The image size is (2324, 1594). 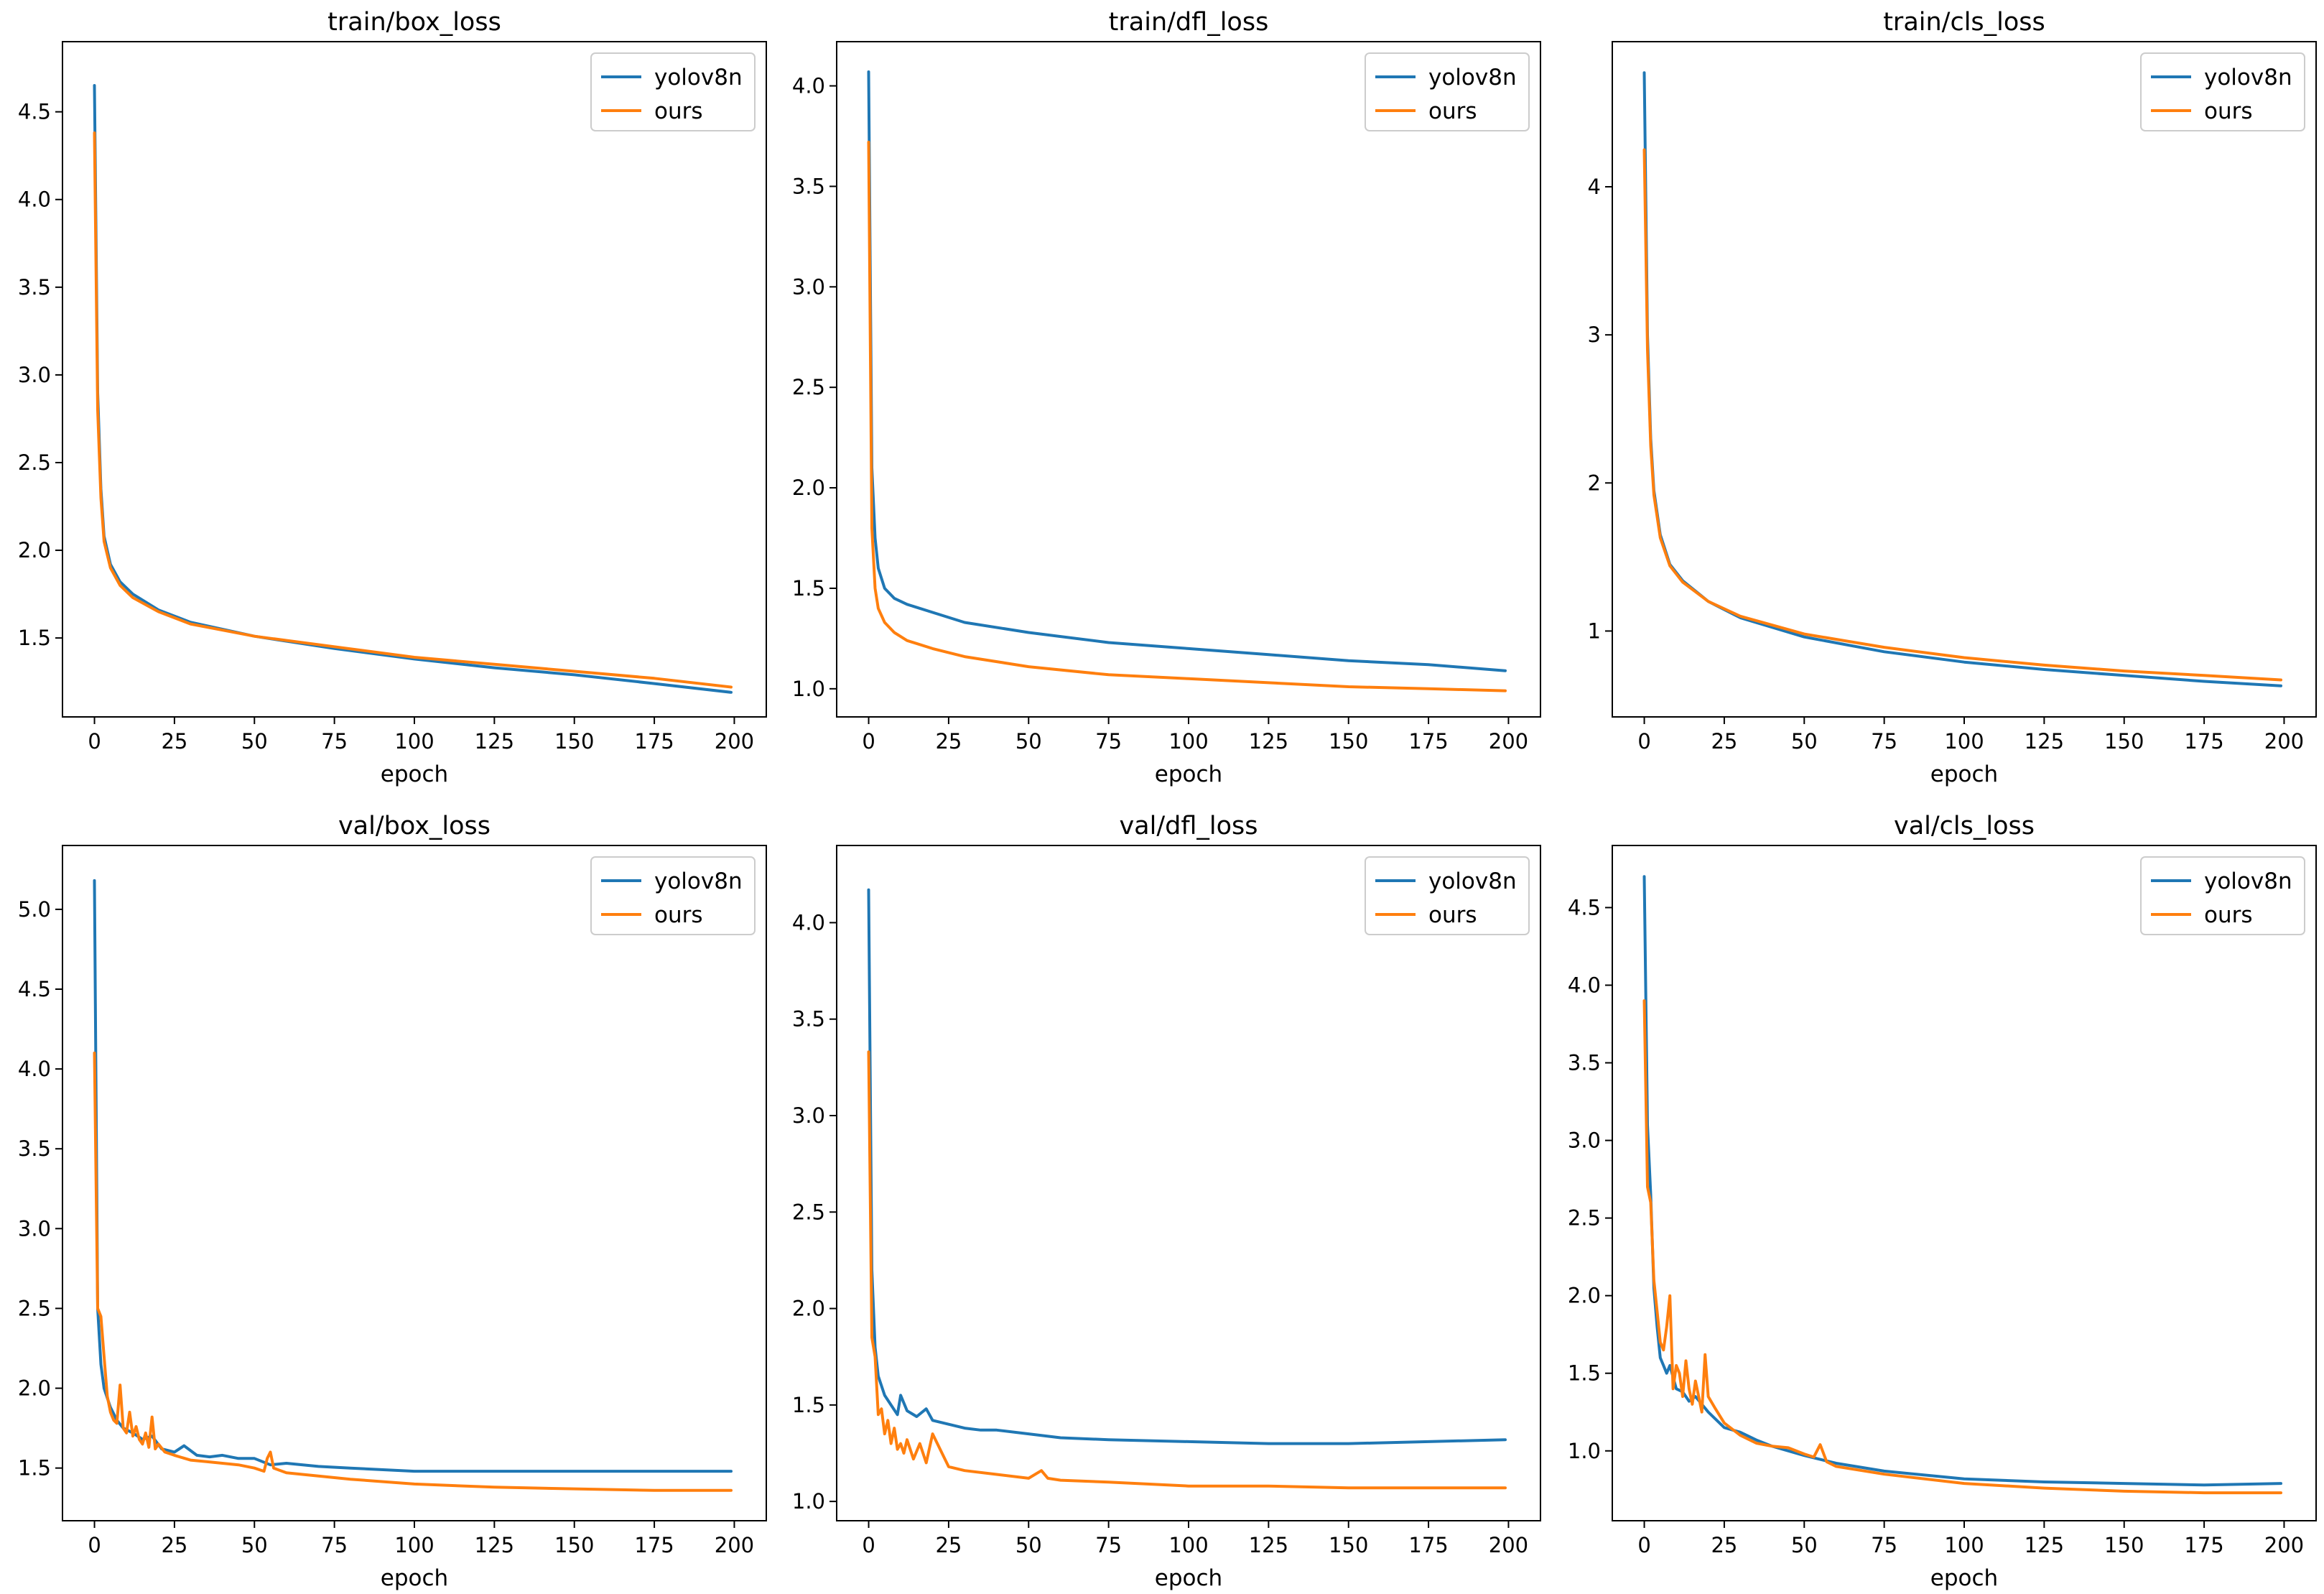 I want to click on chart-title: val/dfl_loss, so click(x=1188, y=826).